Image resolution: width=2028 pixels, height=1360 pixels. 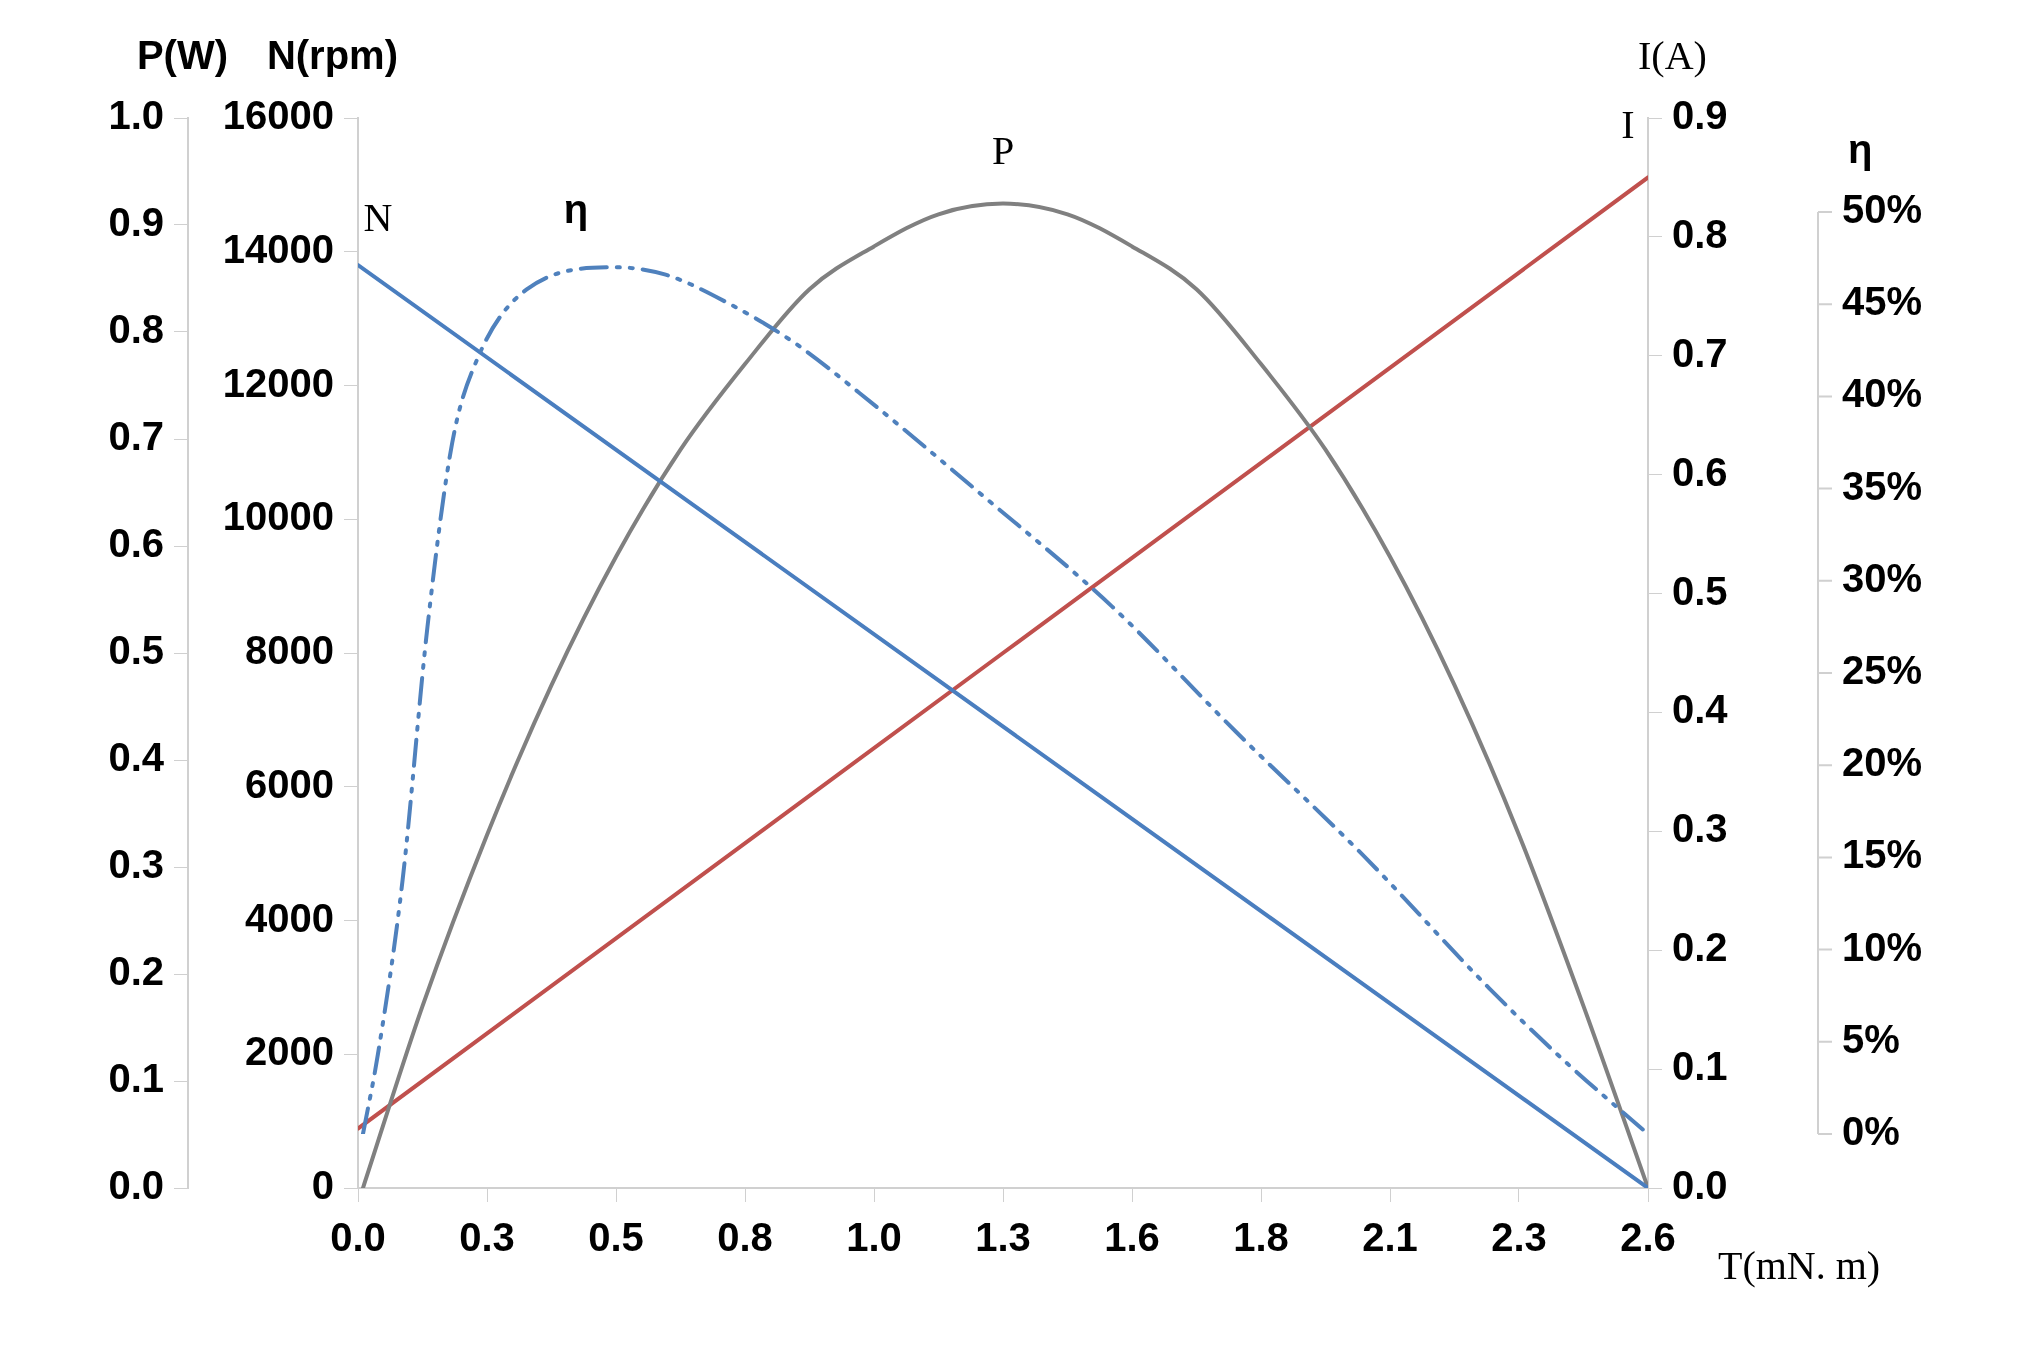 What do you see at coordinates (1519, 1237) in the screenshot?
I see `x-tick-label: 2.3` at bounding box center [1519, 1237].